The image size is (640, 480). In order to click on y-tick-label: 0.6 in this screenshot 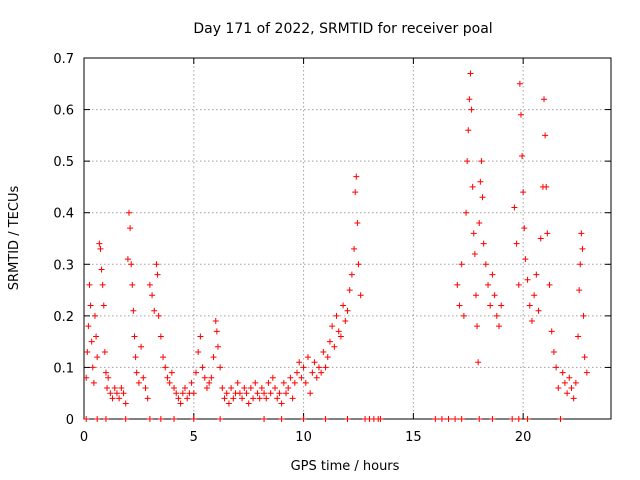, I will do `click(63, 111)`.